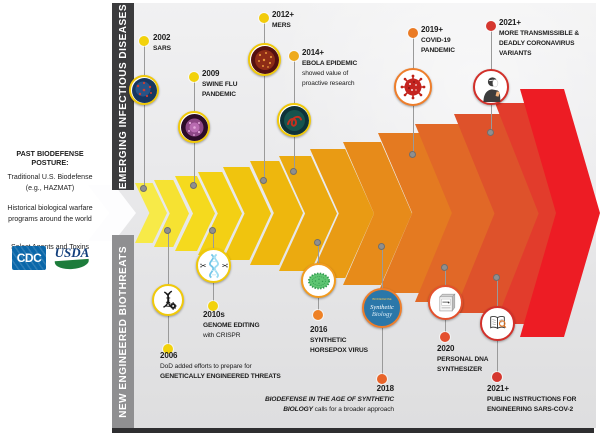 This screenshot has height=434, width=600. I want to click on event-label: 2002 SARS, so click(162, 42).